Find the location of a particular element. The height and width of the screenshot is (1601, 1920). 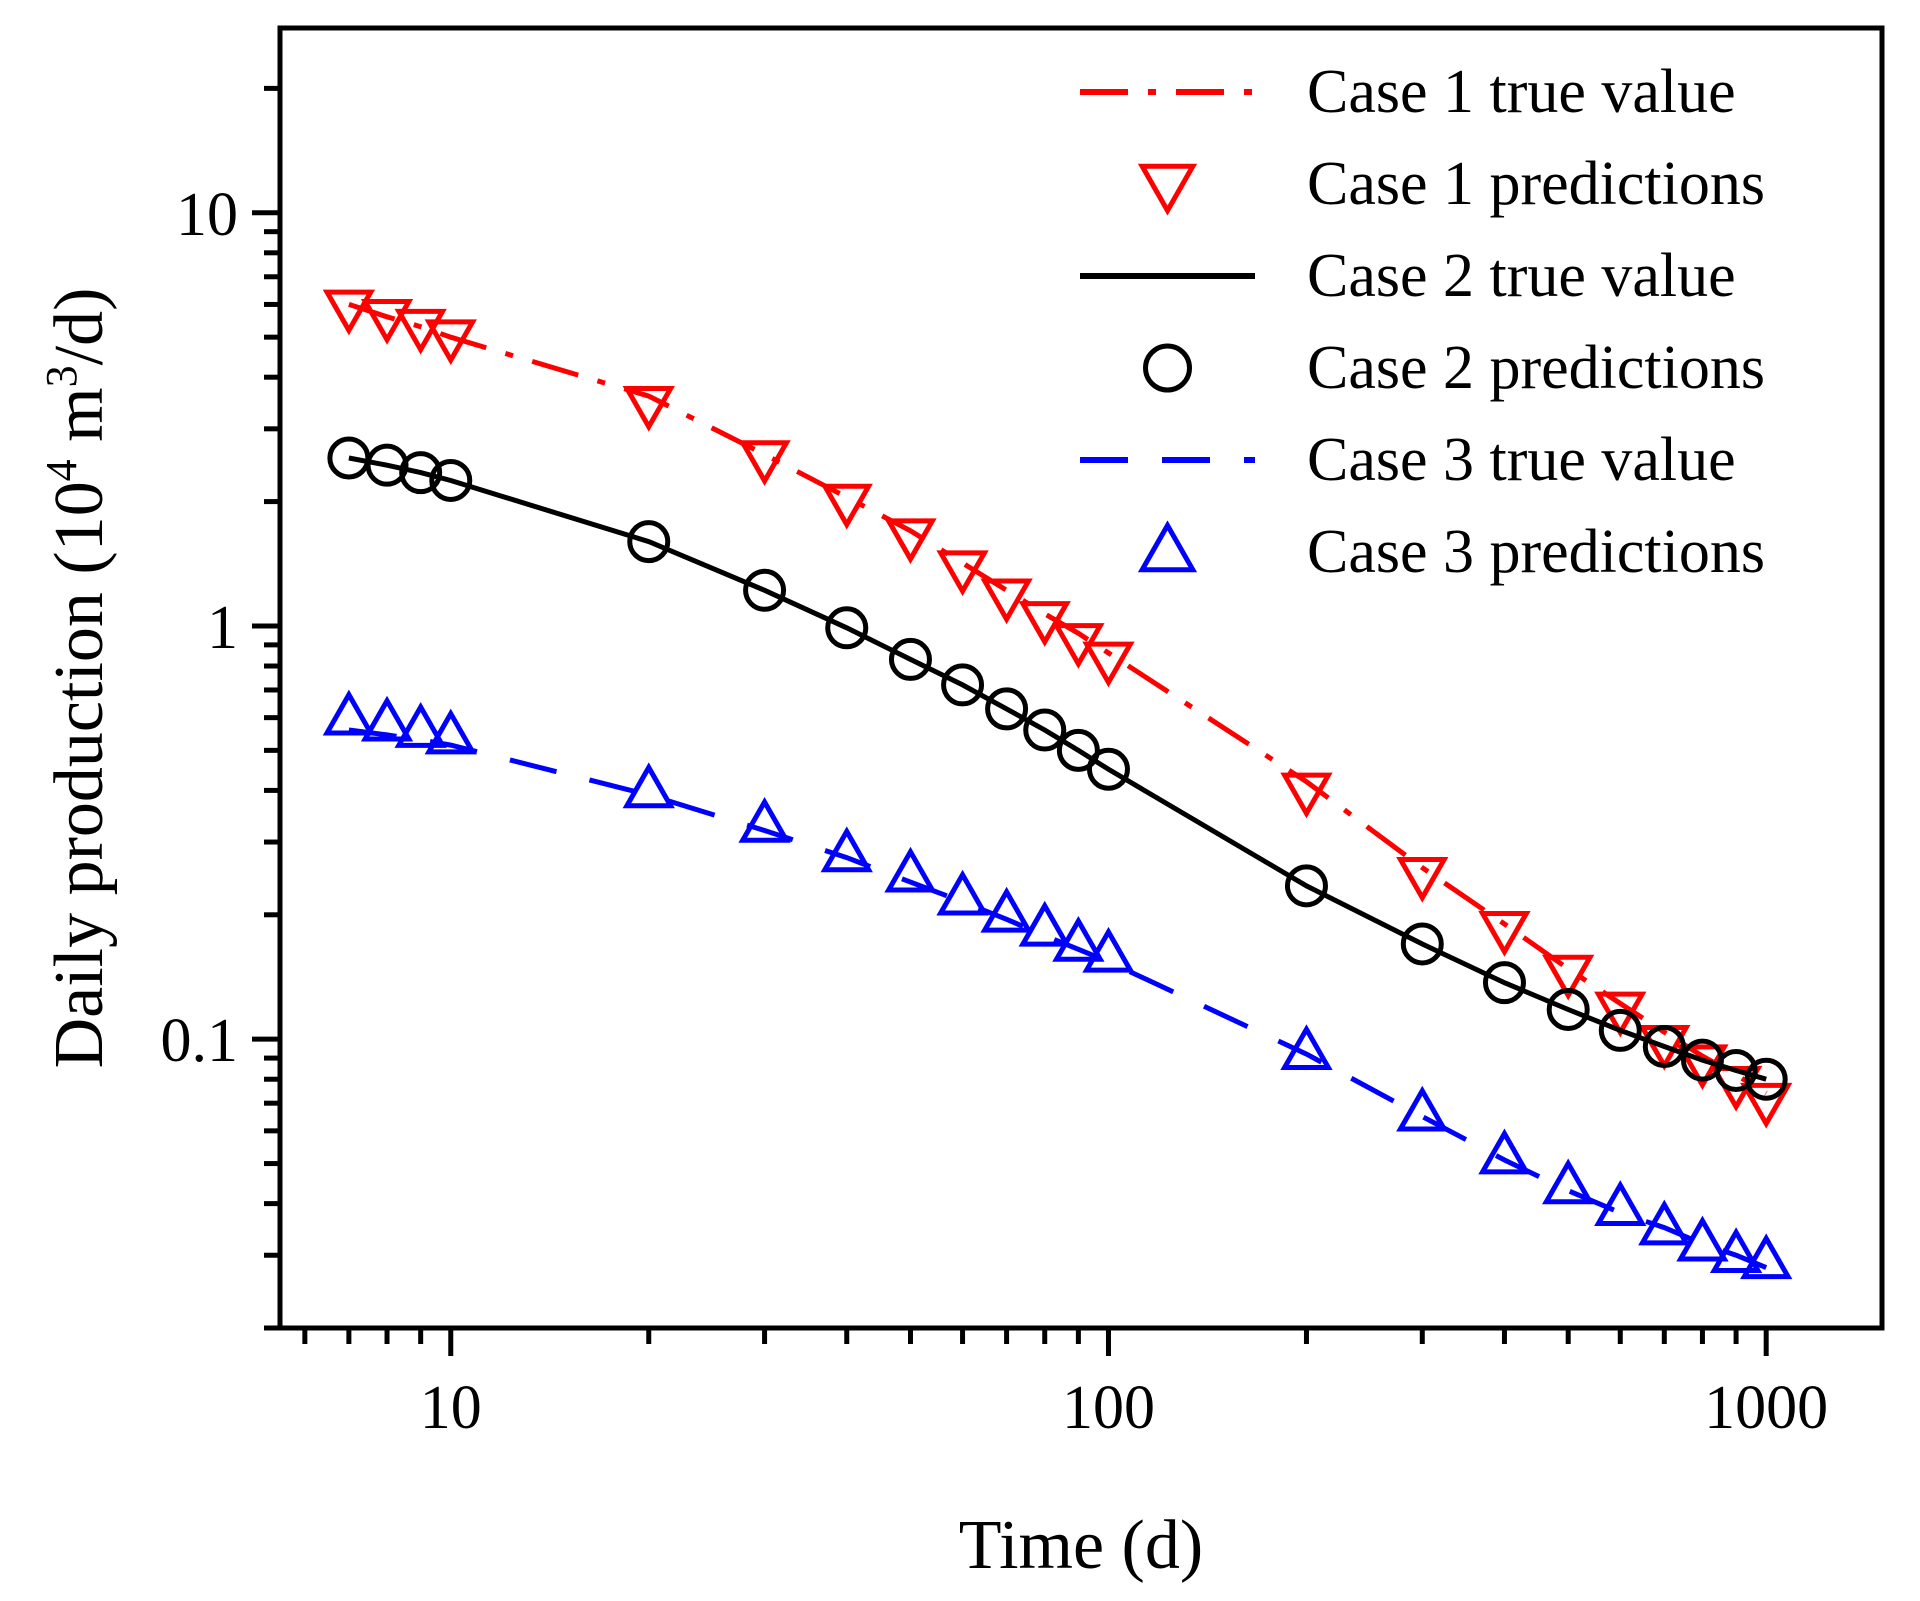

y-axis-title-sup2: 3 is located at coordinates (61, 376).